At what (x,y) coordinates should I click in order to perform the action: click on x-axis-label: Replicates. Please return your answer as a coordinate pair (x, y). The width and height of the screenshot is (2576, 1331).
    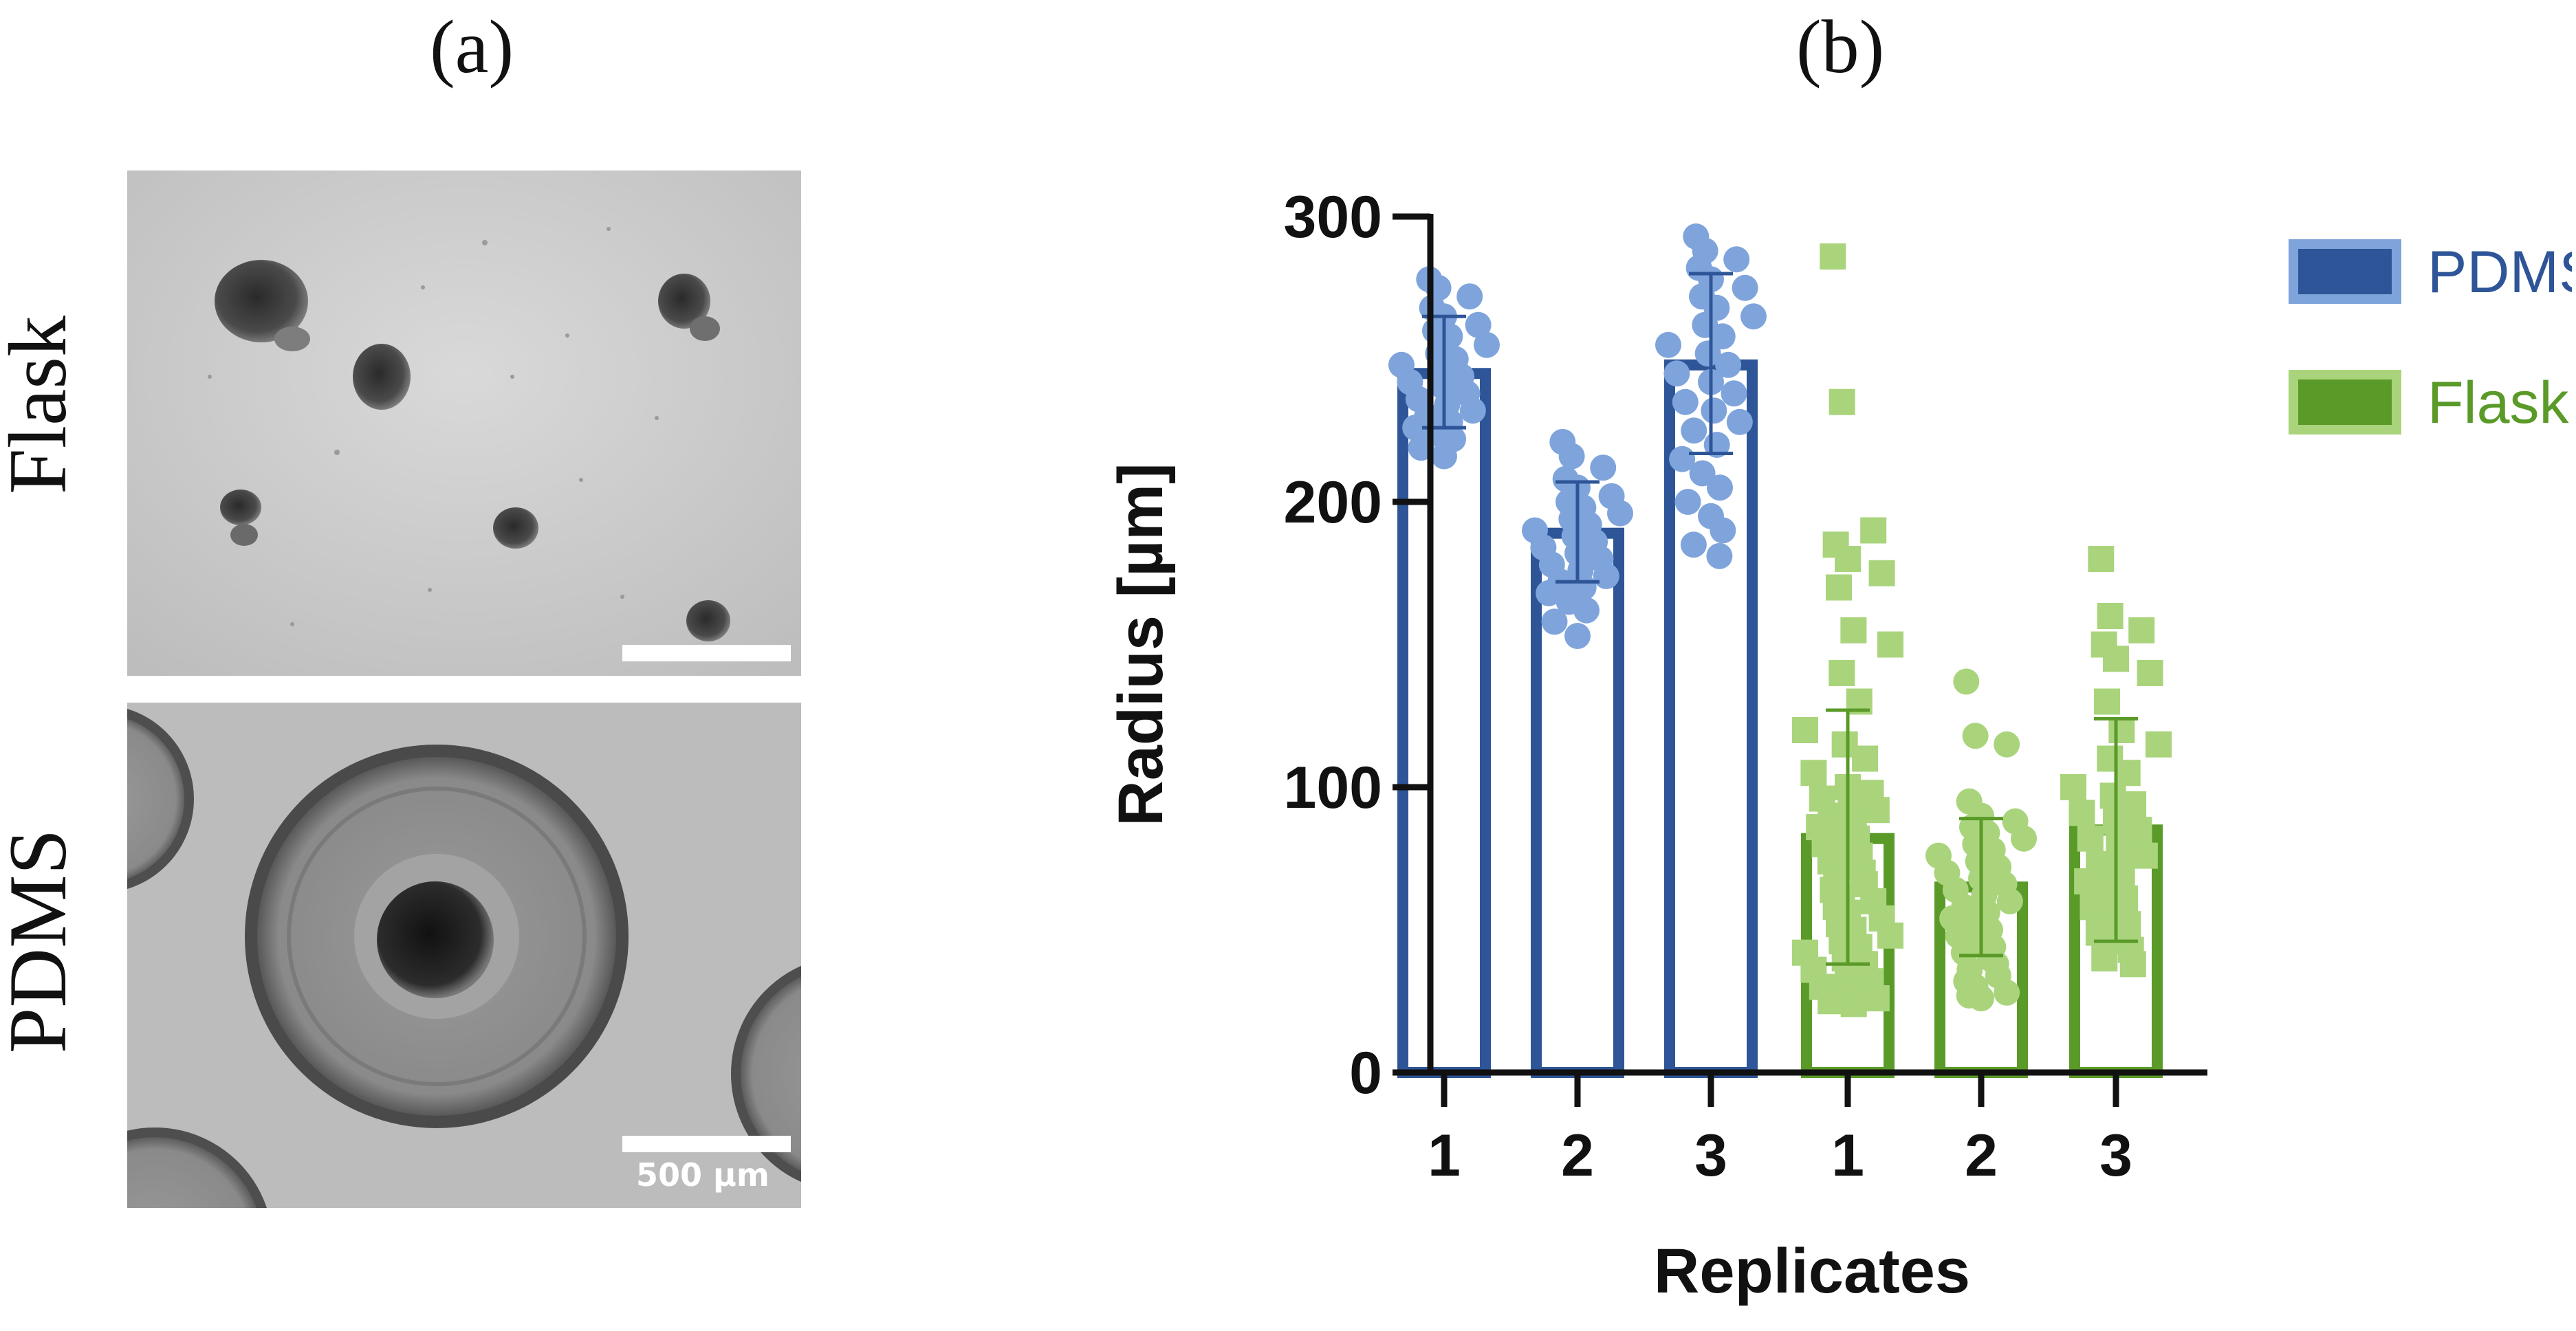
    Looking at the image, I should click on (1812, 1271).